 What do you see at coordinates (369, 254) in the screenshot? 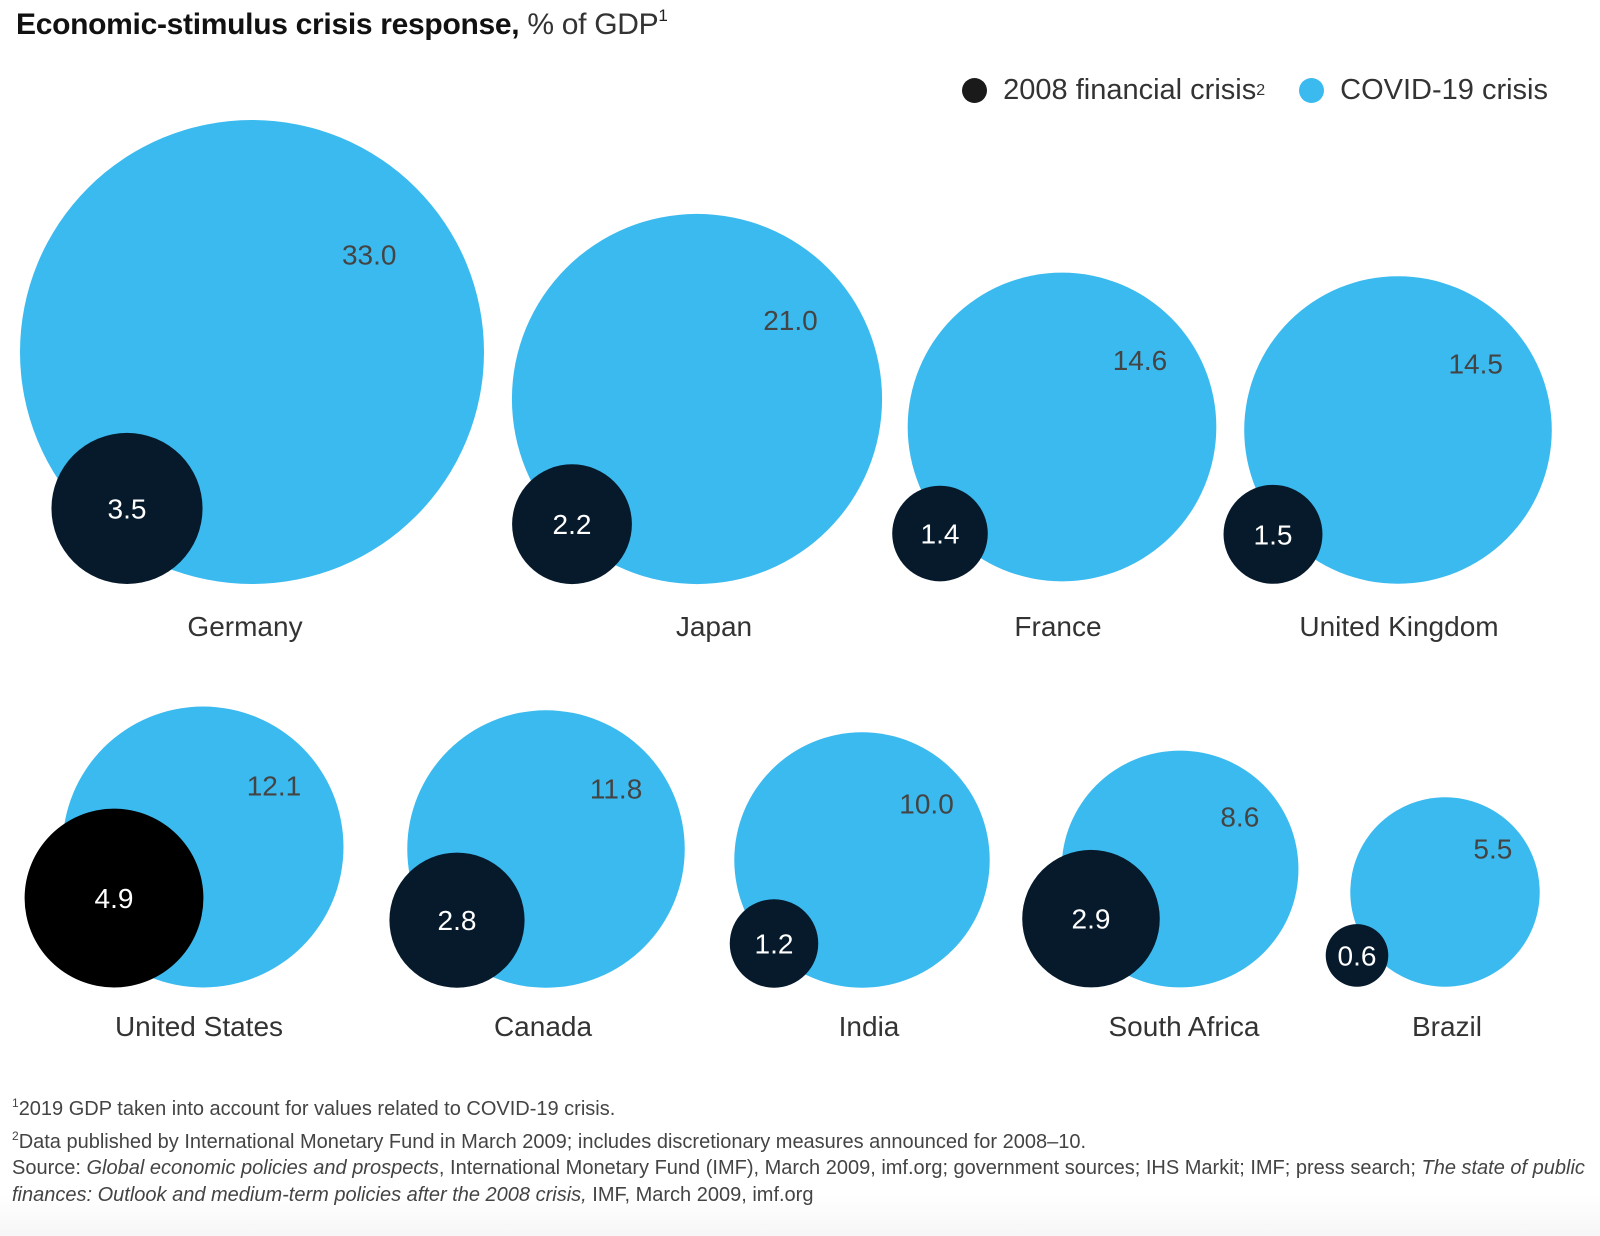
I see `covid-value-label-germany: 33.0` at bounding box center [369, 254].